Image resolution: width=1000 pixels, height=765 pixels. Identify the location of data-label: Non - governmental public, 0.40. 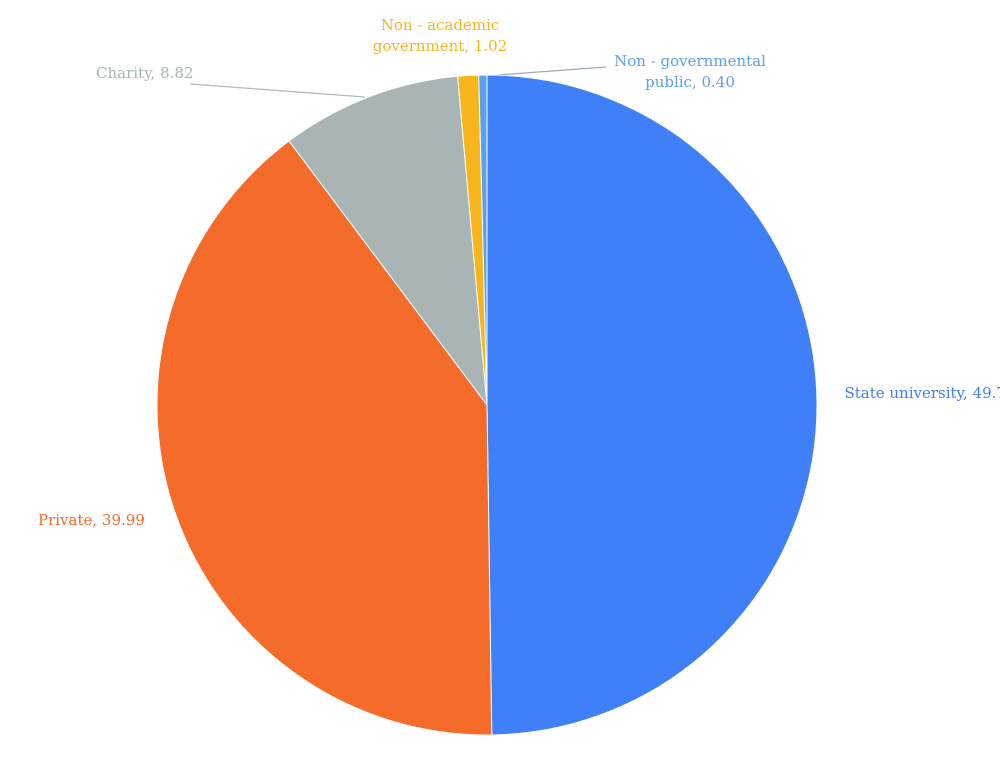
(690, 71).